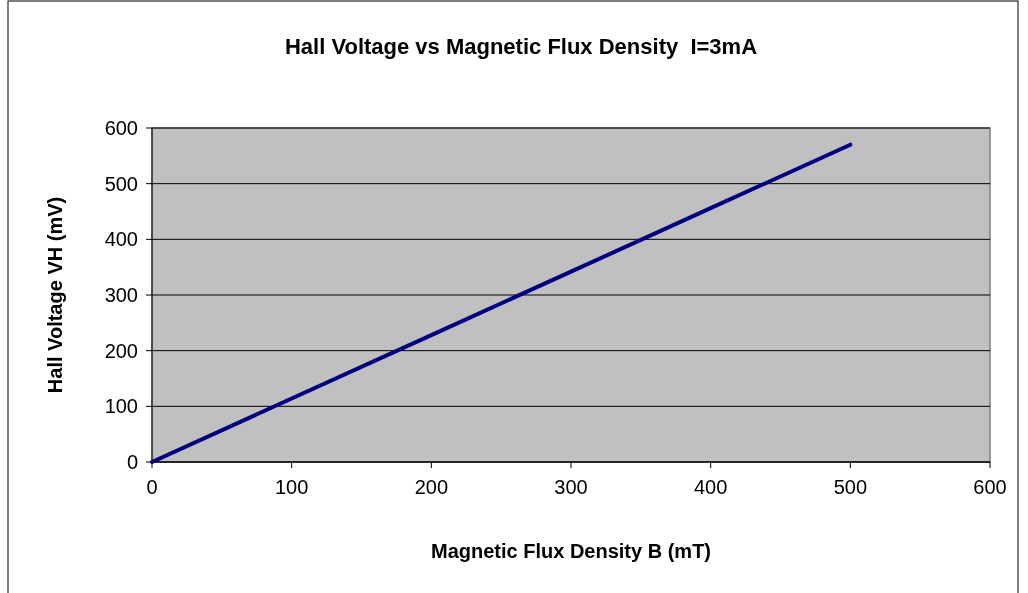 This screenshot has height=593, width=1028. What do you see at coordinates (710, 487) in the screenshot?
I see `x-tick-label: 400` at bounding box center [710, 487].